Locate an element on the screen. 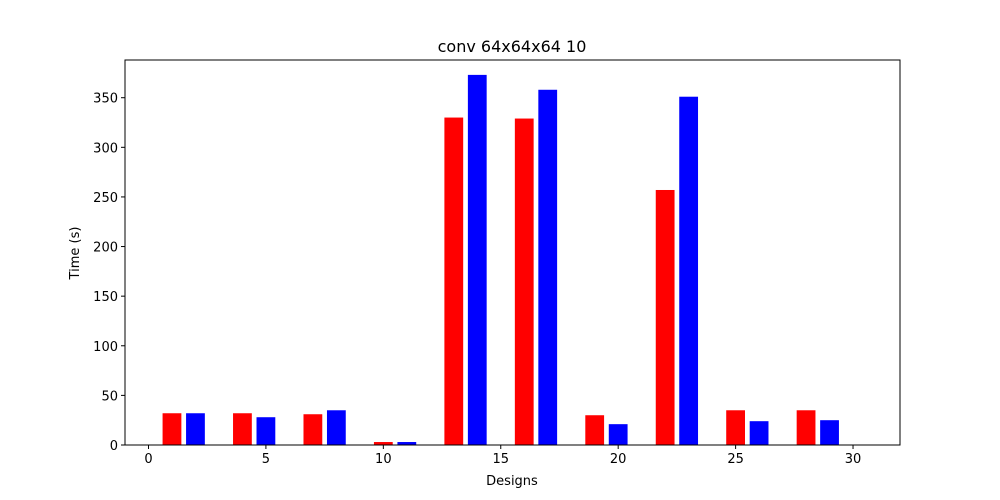 The height and width of the screenshot is (500, 1000). y-tick-label: 0 is located at coordinates (114, 446).